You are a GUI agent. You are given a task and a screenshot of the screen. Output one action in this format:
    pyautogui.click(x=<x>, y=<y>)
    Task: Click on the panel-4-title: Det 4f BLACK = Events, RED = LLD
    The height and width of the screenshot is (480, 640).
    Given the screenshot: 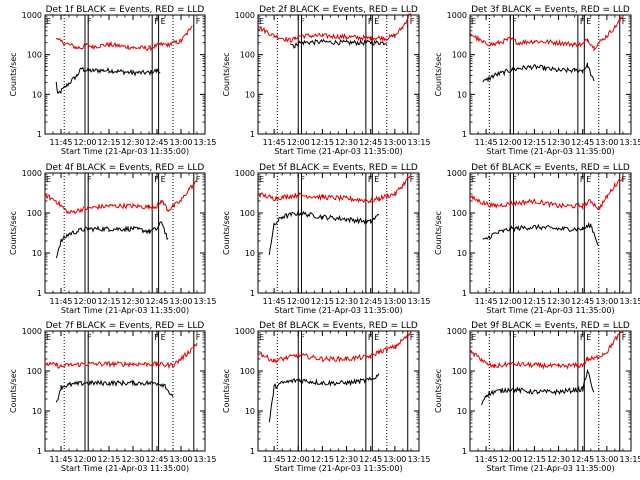 What is the action you would take?
    pyautogui.click(x=125, y=168)
    